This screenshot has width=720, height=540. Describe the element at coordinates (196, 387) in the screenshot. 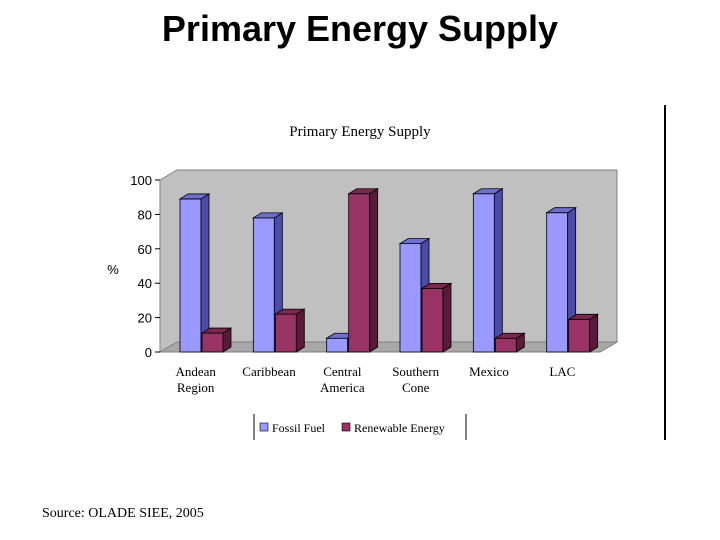

I see `x-tick-label: Region` at that location.